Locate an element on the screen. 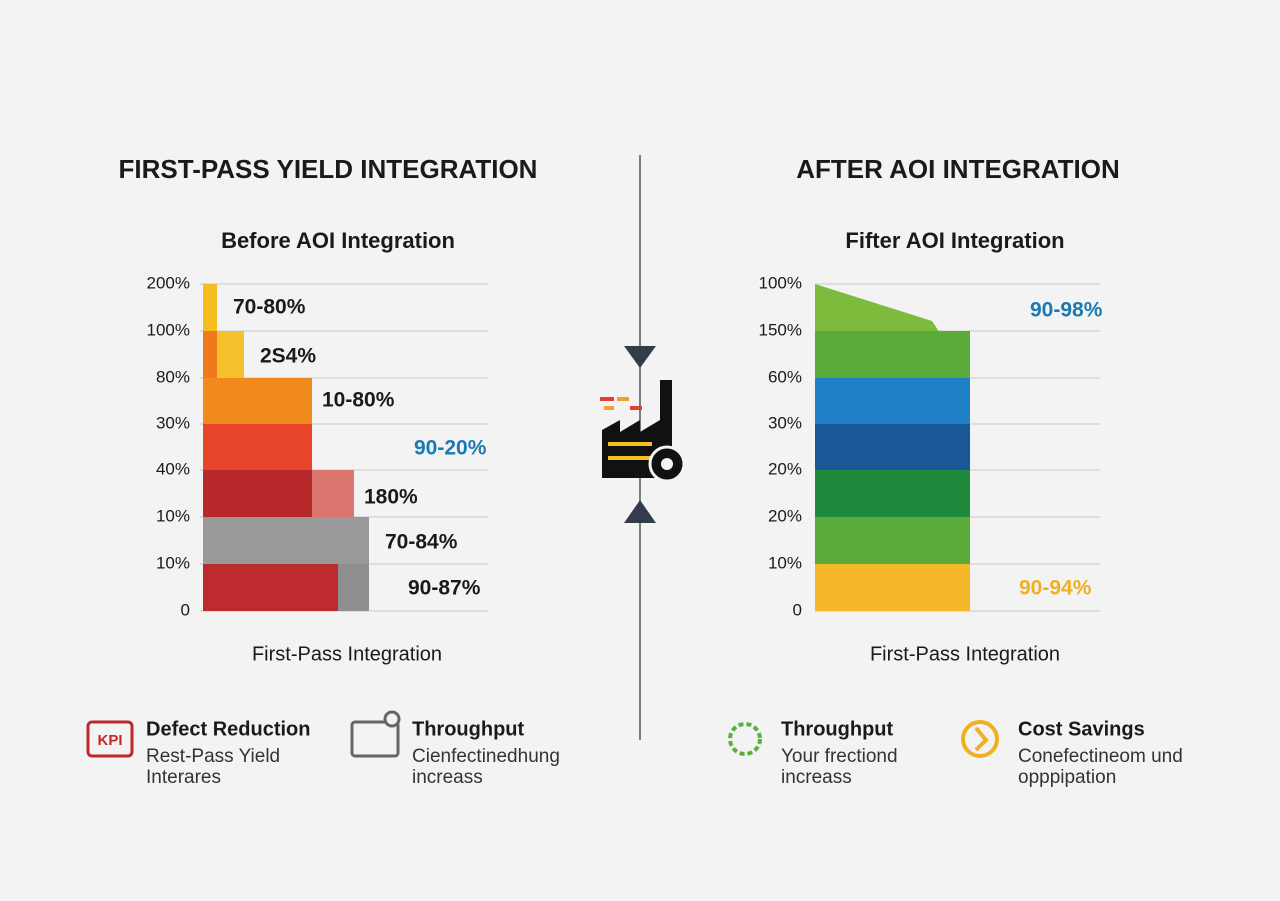  bar-label: 70-84% is located at coordinates (421, 542).